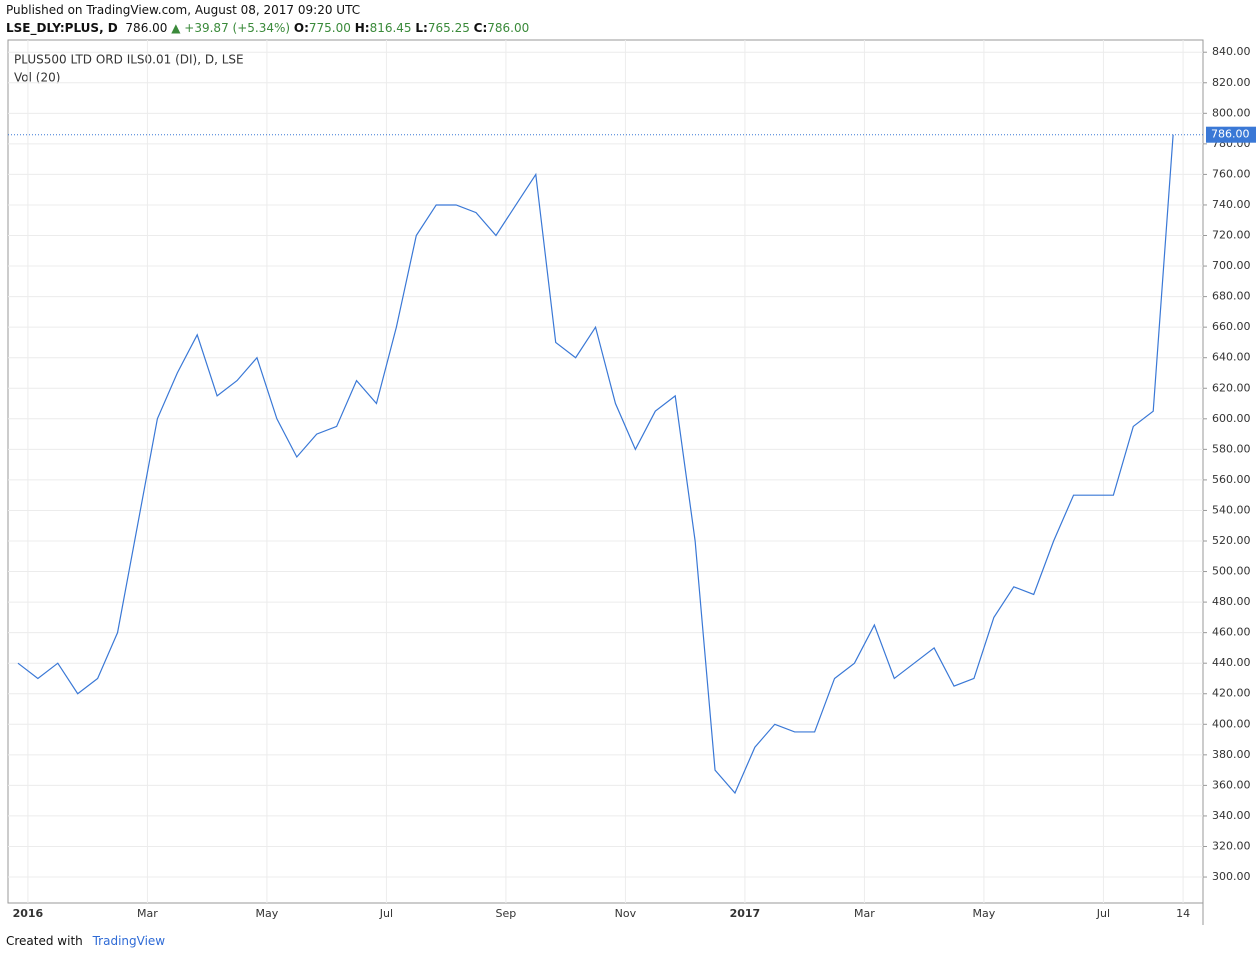 The height and width of the screenshot is (960, 1259). Describe the element at coordinates (1231, 723) in the screenshot. I see `y-tick-label: 400.00` at that location.